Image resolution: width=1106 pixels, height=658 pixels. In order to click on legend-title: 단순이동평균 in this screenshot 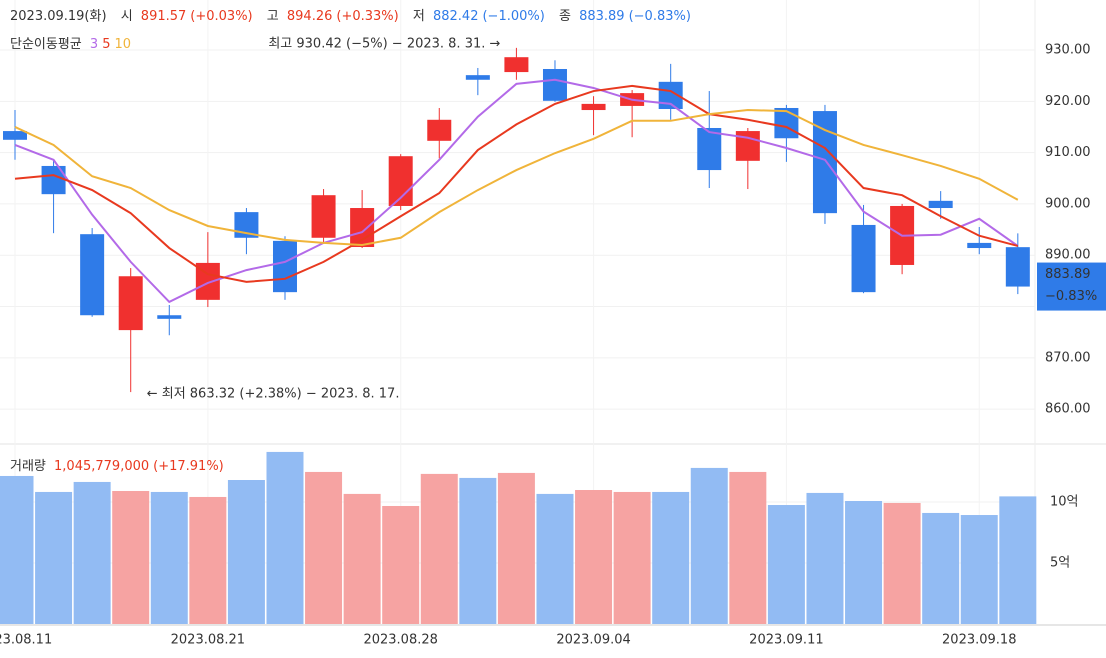, I will do `click(46, 44)`.